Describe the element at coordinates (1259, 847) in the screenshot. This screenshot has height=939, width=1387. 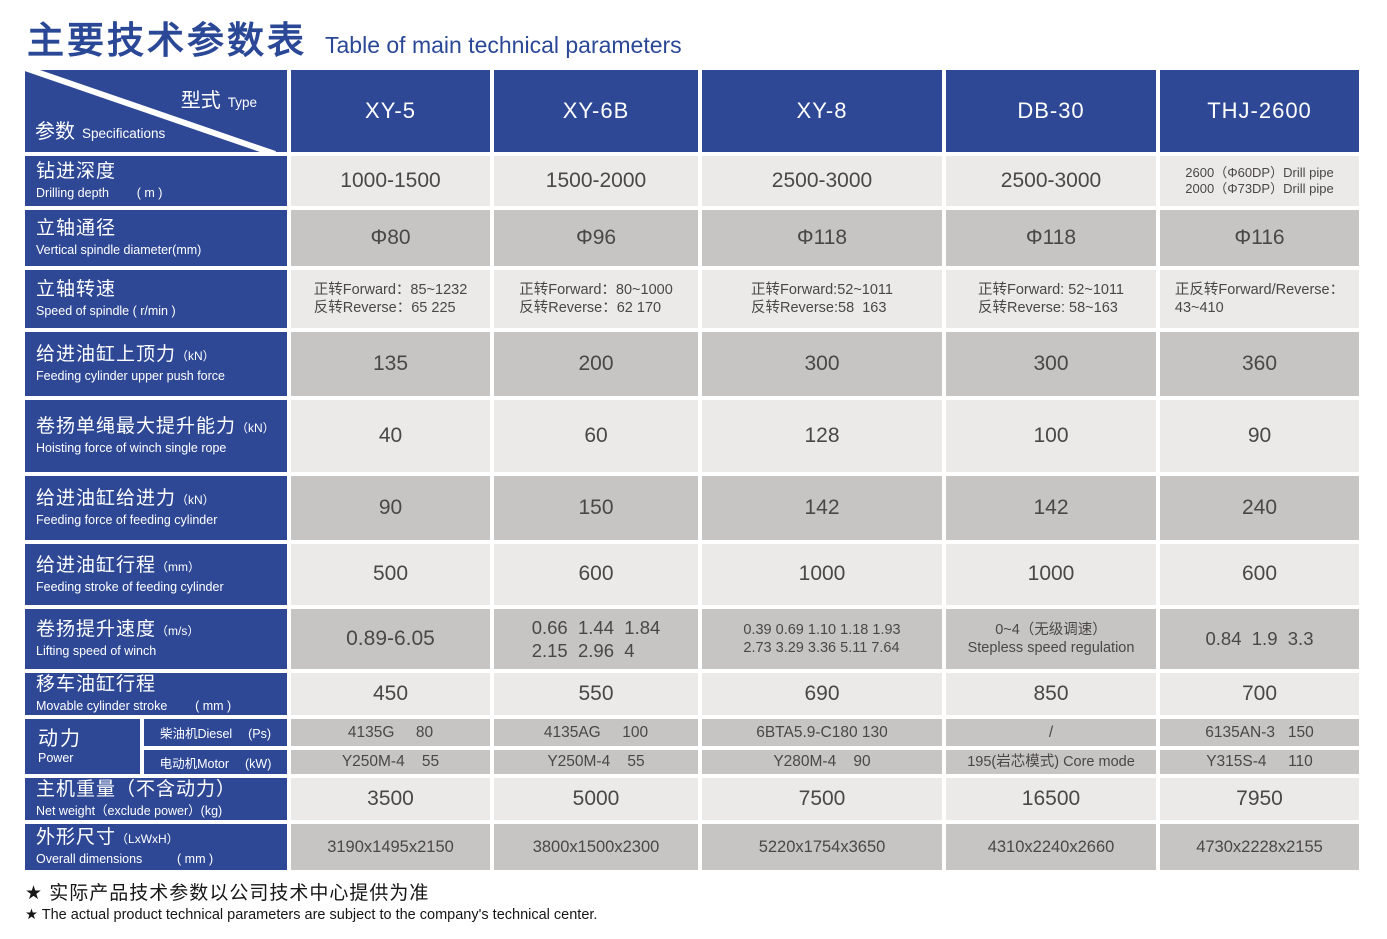
I see `value-cell: 4730x2228x2155` at that location.